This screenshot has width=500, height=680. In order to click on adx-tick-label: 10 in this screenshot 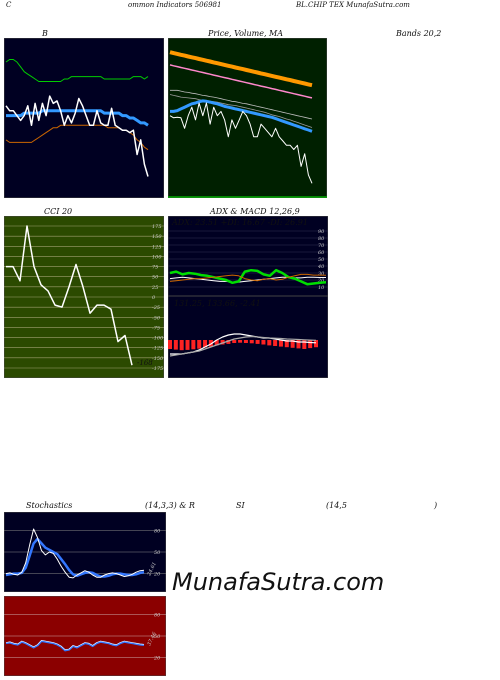, I will do `click(321, 288)`.